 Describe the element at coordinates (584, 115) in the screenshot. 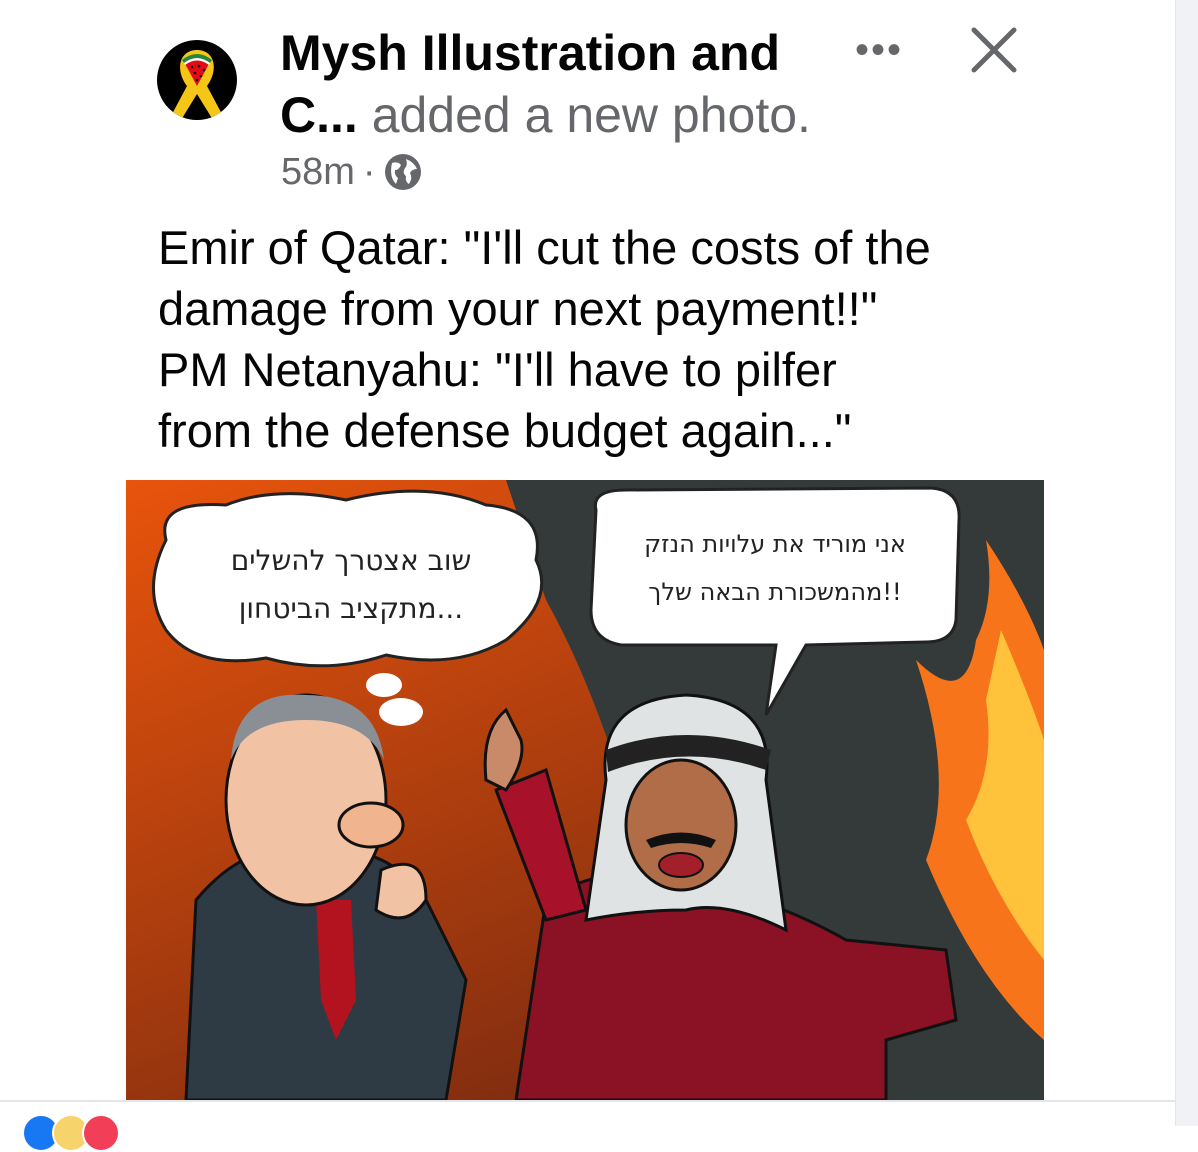

I see `post-action-text: added a new photo.` at that location.